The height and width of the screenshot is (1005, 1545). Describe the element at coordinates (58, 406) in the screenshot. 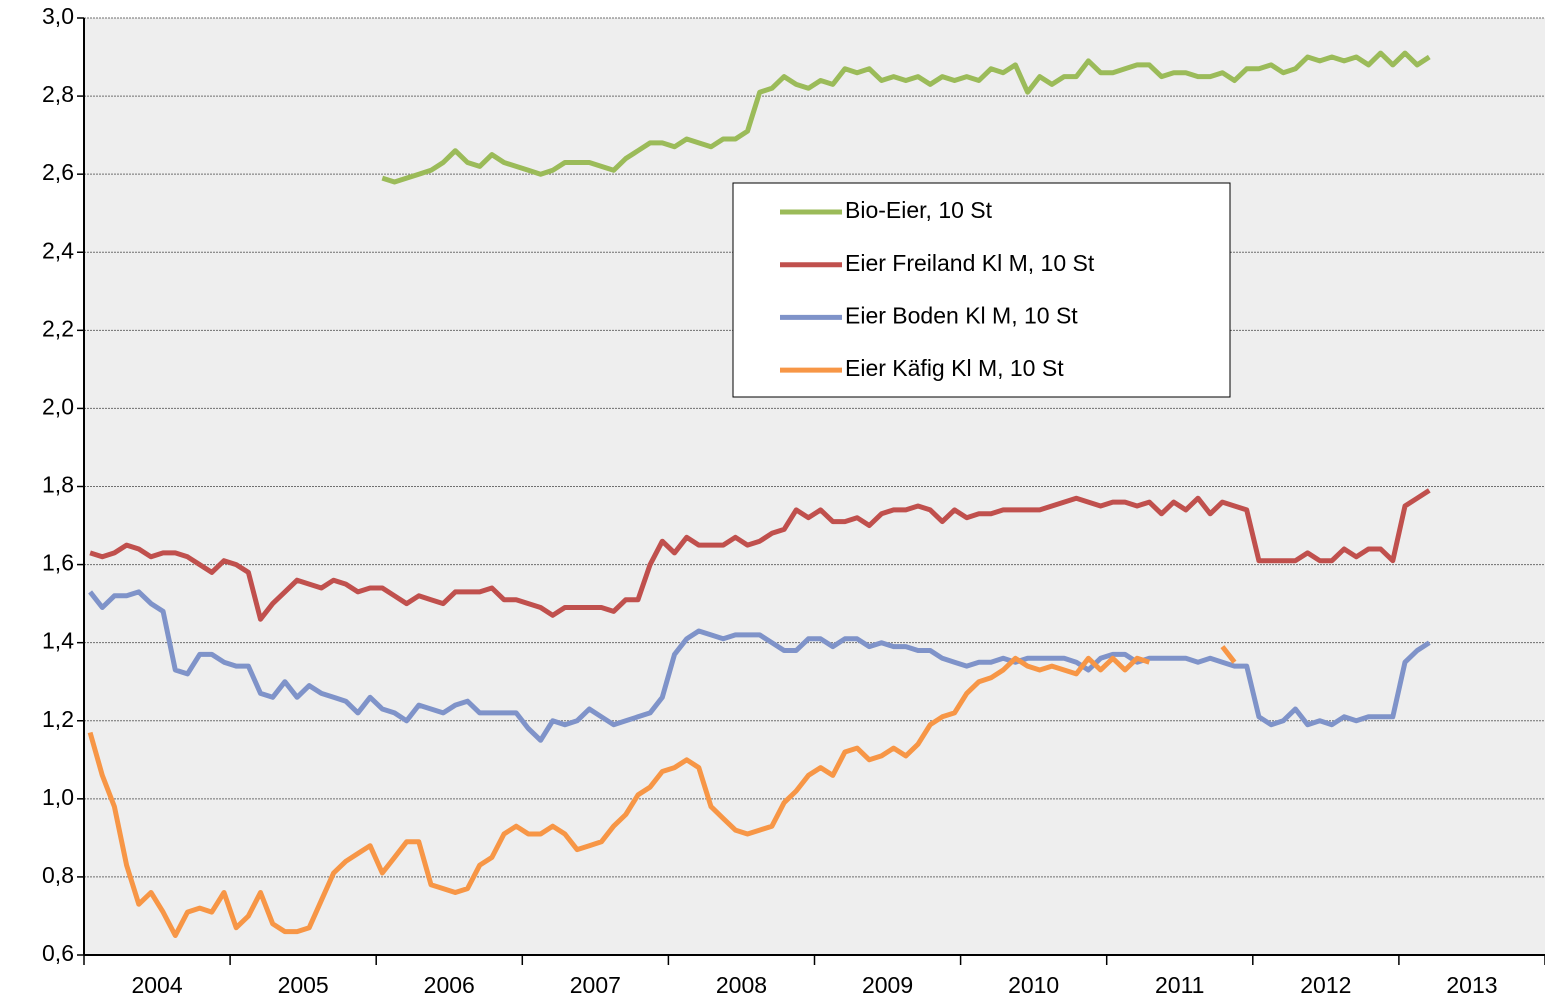

I see `y-tick-label: 2,0` at that location.